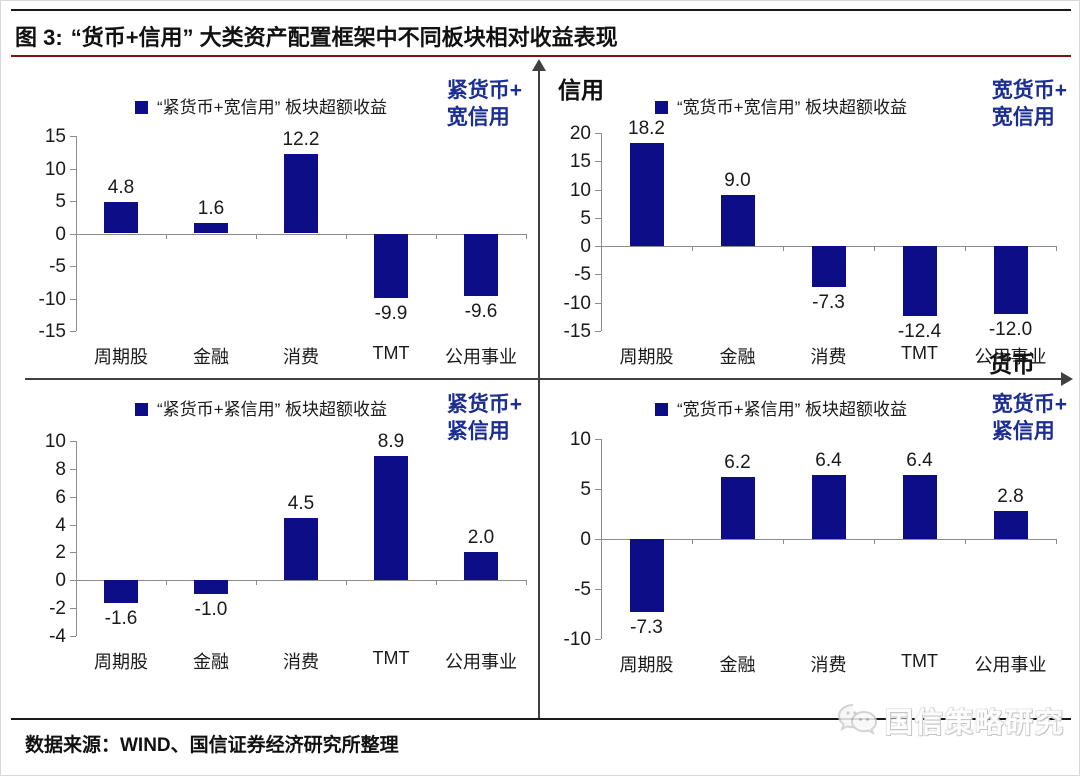 The width and height of the screenshot is (1080, 776). Describe the element at coordinates (545, 379) in the screenshot. I see `money-axis-line` at that location.